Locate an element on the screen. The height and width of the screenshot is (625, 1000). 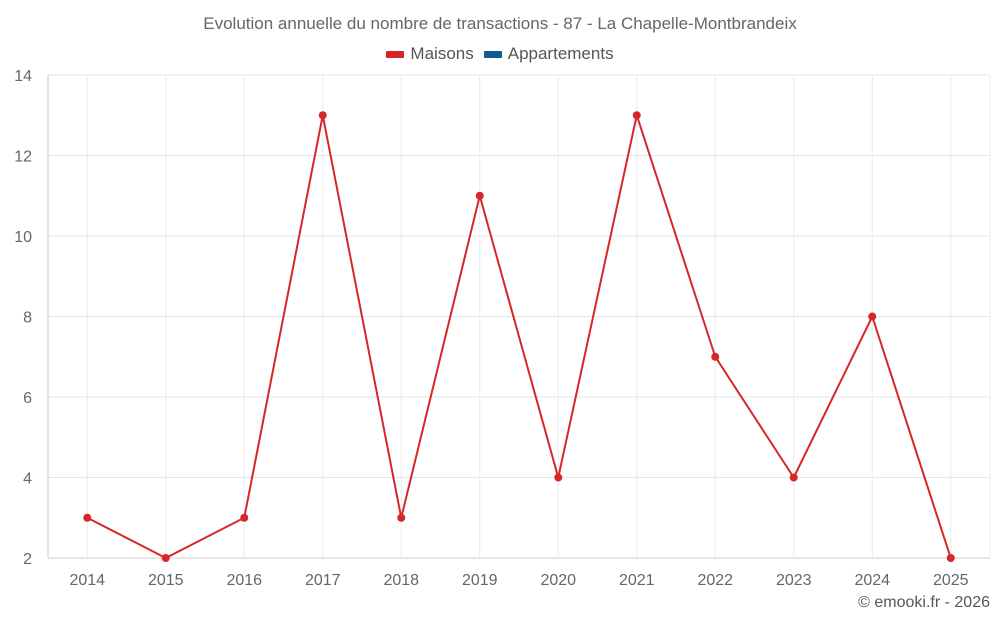
x-tick-label: 2020 is located at coordinates (558, 580).